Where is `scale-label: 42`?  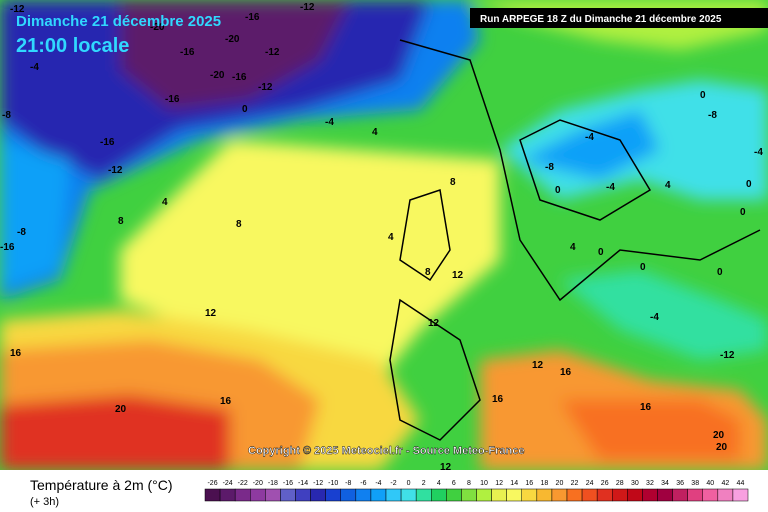
scale-label: 42 is located at coordinates (725, 483).